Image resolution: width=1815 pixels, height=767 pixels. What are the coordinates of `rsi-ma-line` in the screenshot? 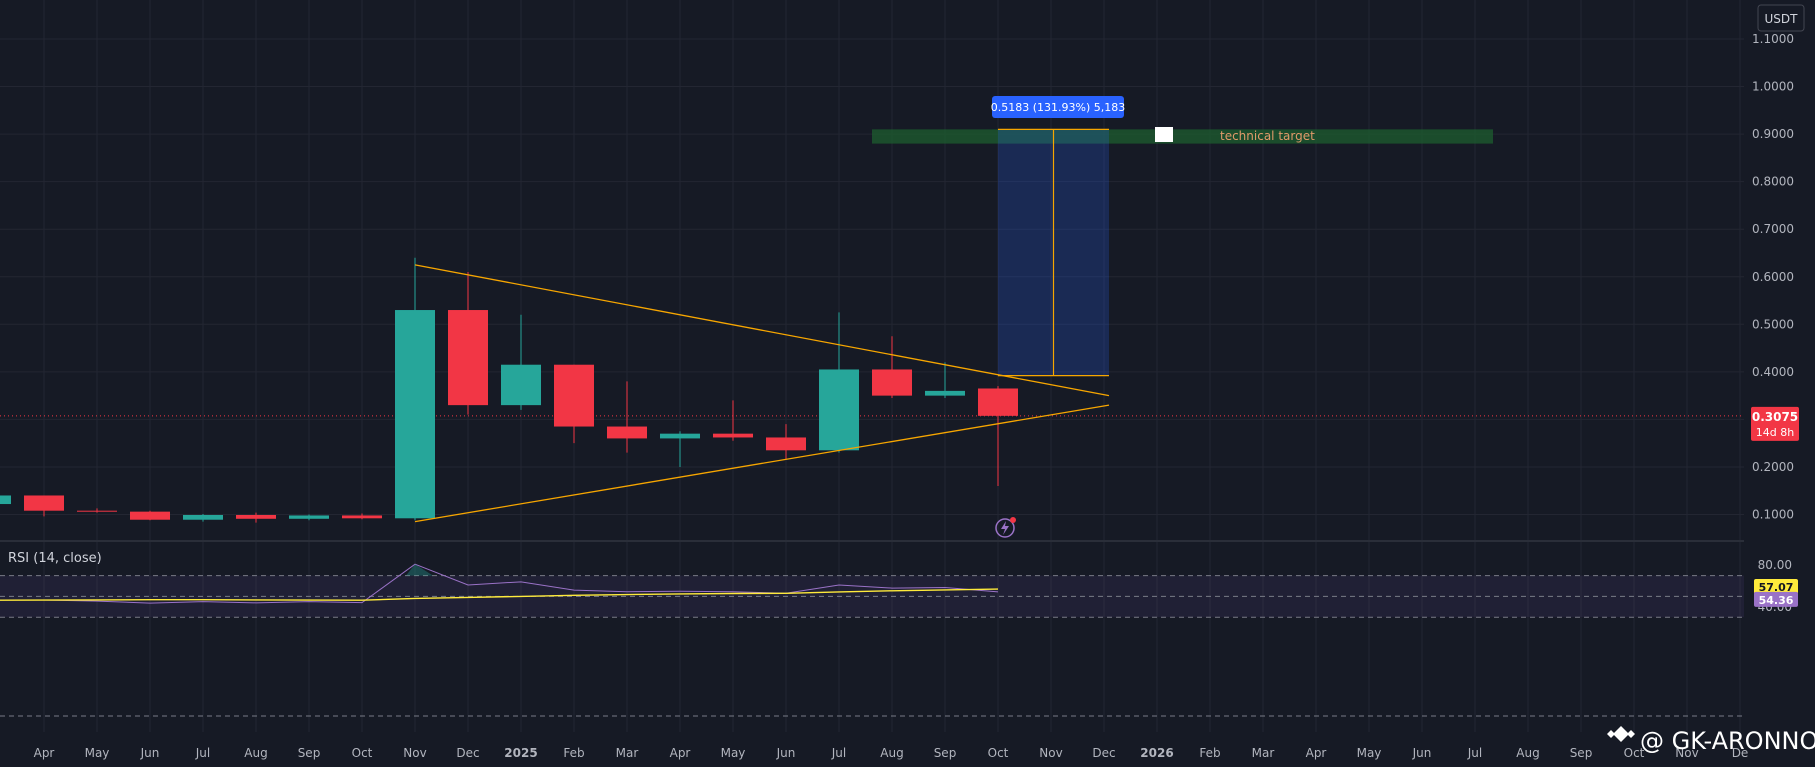 It's located at (499, 594).